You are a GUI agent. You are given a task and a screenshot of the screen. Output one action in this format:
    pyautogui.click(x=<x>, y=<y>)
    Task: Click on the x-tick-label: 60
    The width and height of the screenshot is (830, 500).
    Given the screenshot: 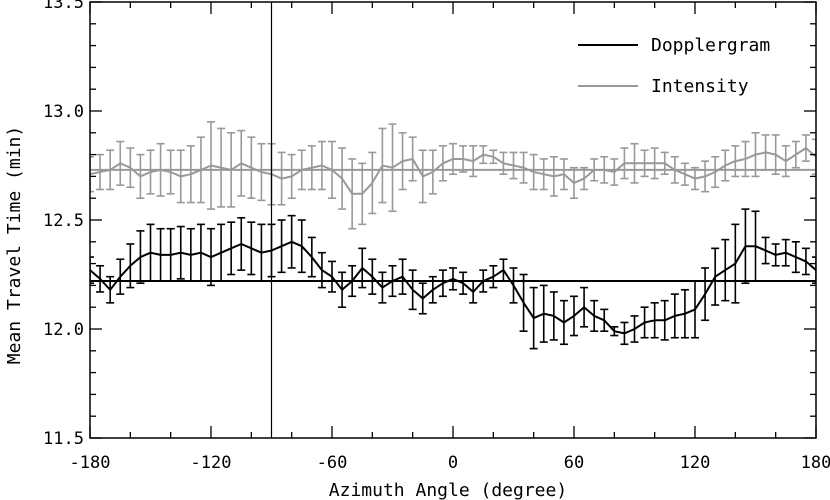 What is the action you would take?
    pyautogui.click(x=574, y=463)
    